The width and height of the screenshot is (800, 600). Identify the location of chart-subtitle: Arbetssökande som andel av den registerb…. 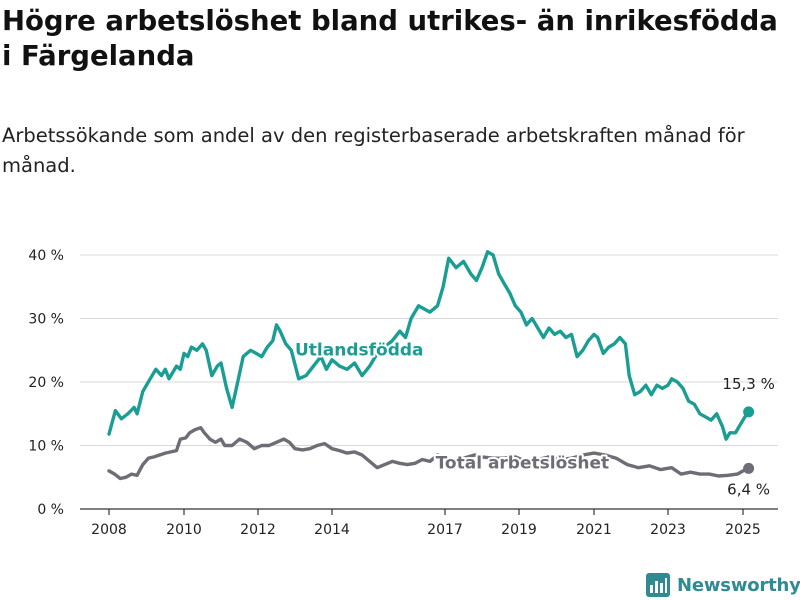
(373, 150).